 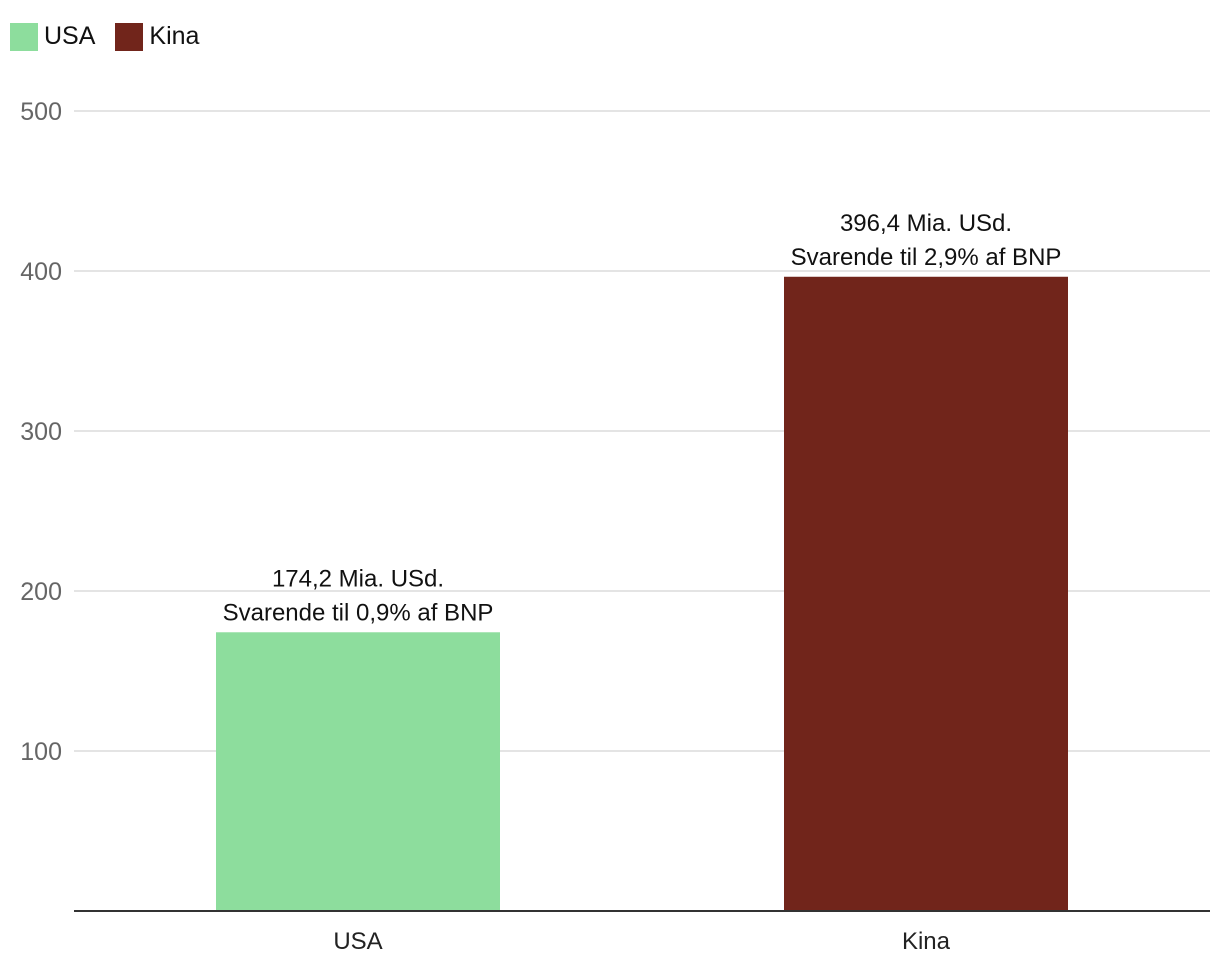 I want to click on data-label: 396,4 Mia. USd., so click(x=926, y=223).